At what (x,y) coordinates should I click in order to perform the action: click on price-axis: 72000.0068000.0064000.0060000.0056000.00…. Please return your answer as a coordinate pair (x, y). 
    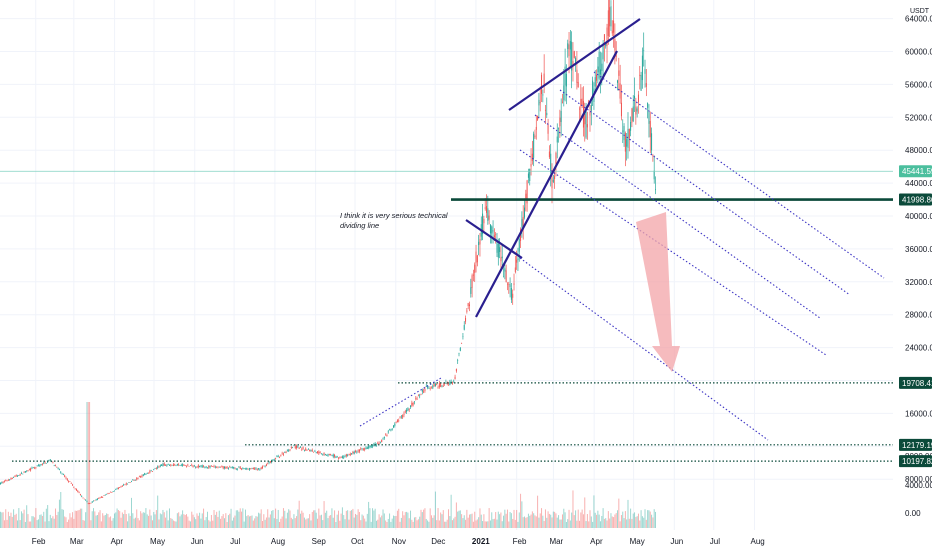
    Looking at the image, I should click on (915, 259).